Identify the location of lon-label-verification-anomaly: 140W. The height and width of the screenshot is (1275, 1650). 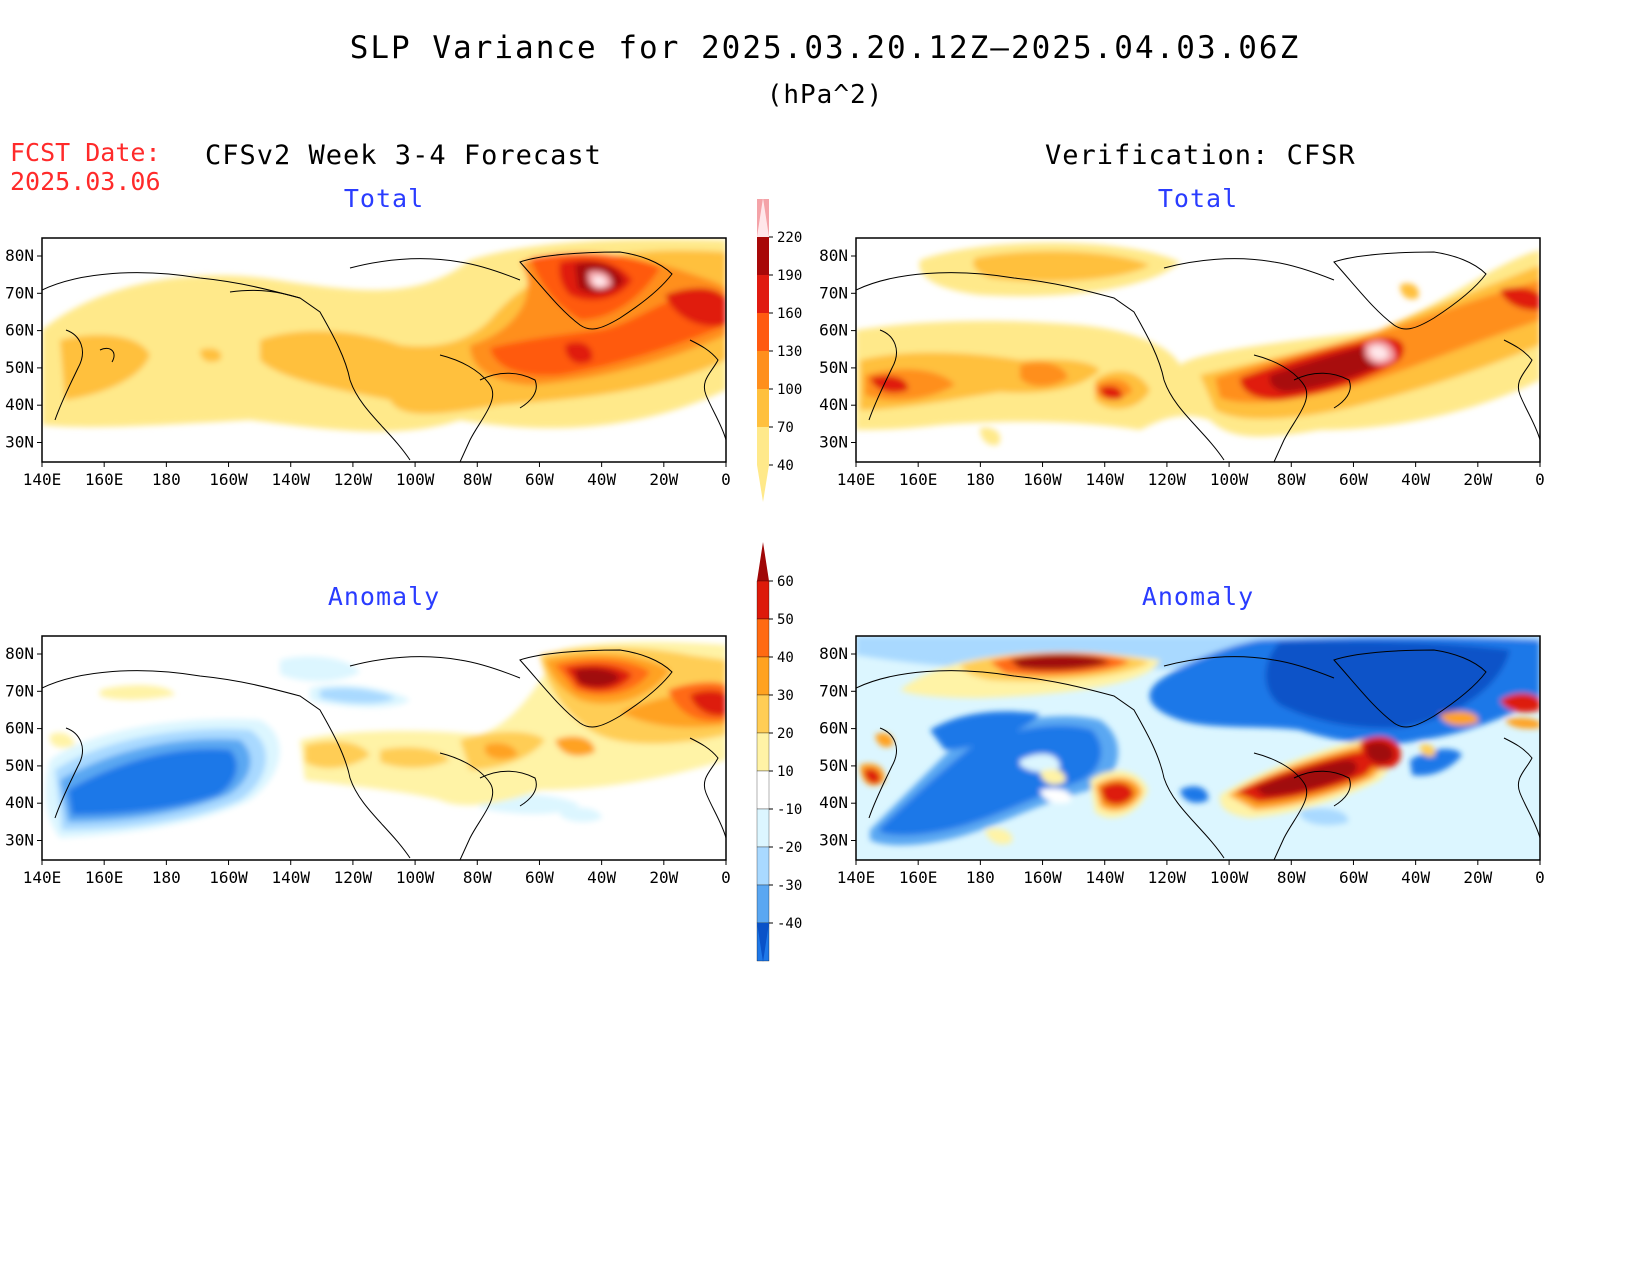
(1104, 877).